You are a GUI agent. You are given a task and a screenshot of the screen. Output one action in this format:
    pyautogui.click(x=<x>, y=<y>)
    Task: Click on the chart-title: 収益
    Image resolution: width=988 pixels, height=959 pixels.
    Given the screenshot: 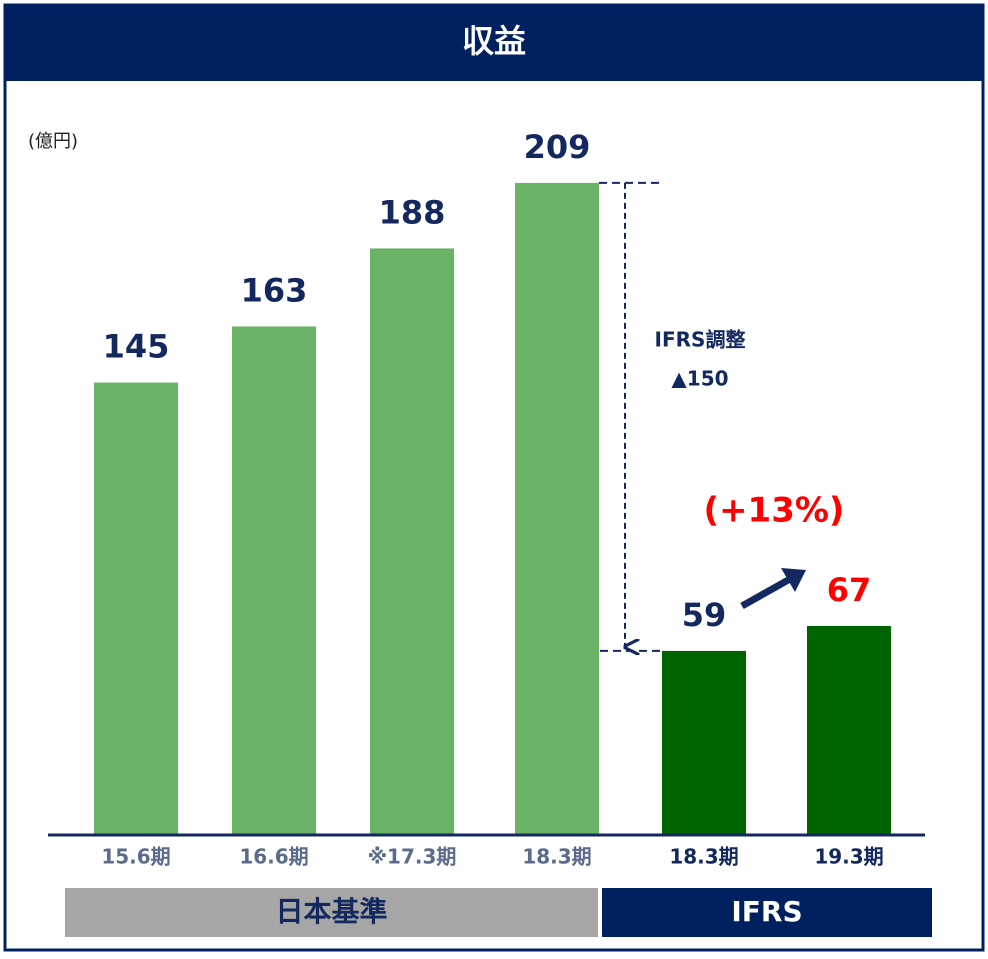 What is the action you would take?
    pyautogui.click(x=494, y=41)
    